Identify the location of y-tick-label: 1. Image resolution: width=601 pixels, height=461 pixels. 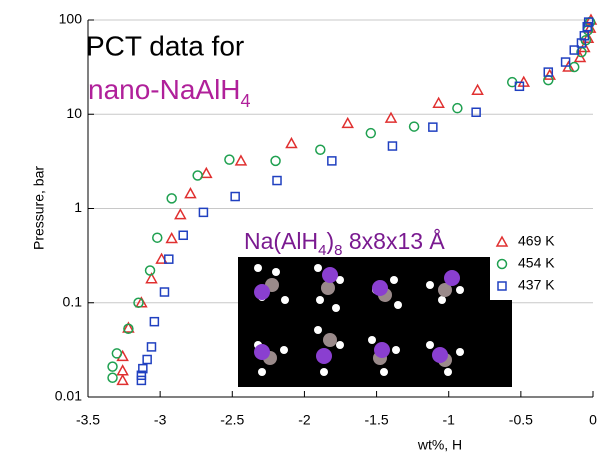
(78, 207).